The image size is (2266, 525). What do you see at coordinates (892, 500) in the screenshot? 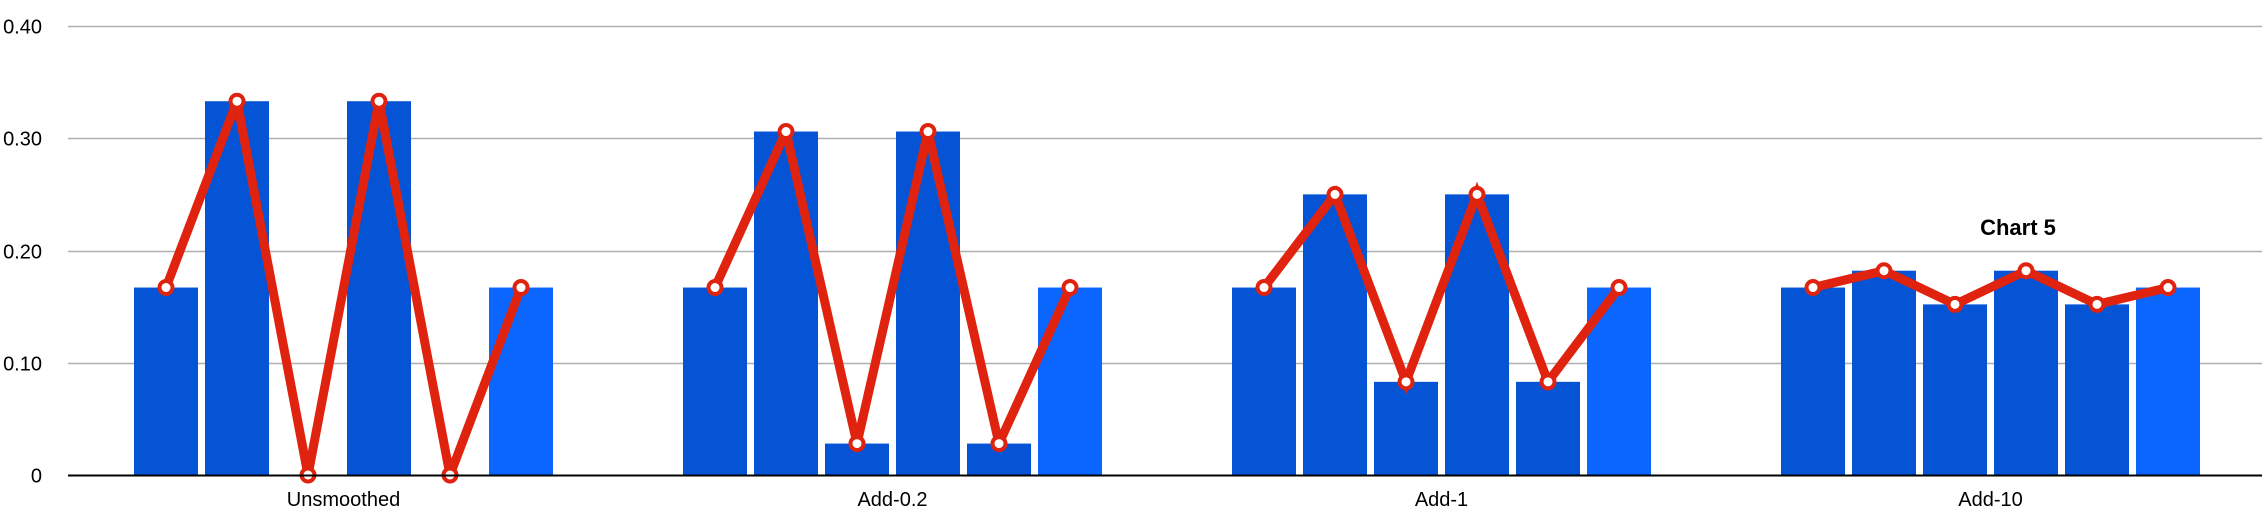
I see `x-tick-label: Add-0.2` at bounding box center [892, 500].